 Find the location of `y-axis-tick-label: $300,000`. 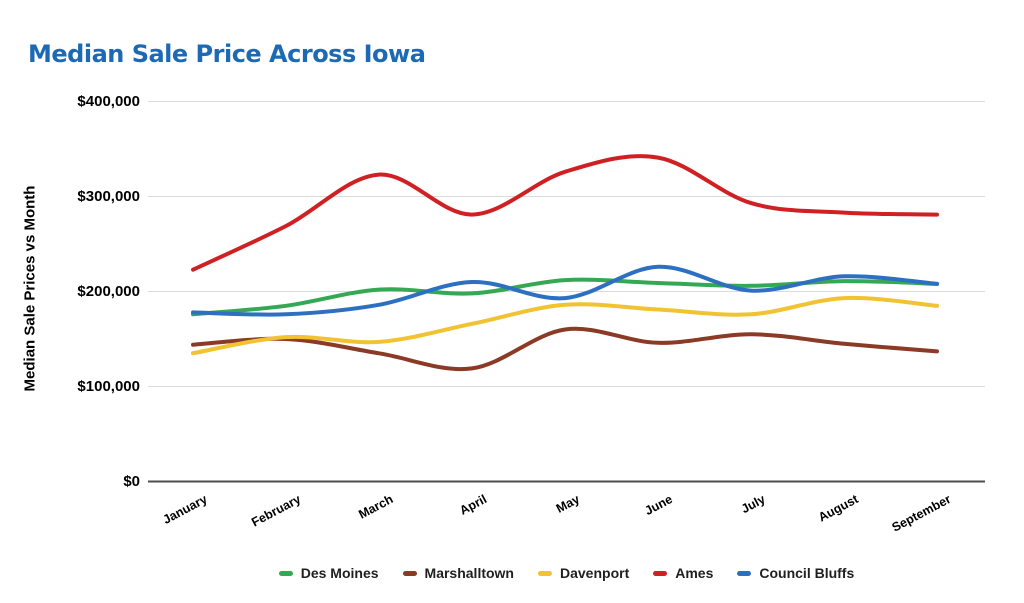

y-axis-tick-label: $300,000 is located at coordinates (108, 196).